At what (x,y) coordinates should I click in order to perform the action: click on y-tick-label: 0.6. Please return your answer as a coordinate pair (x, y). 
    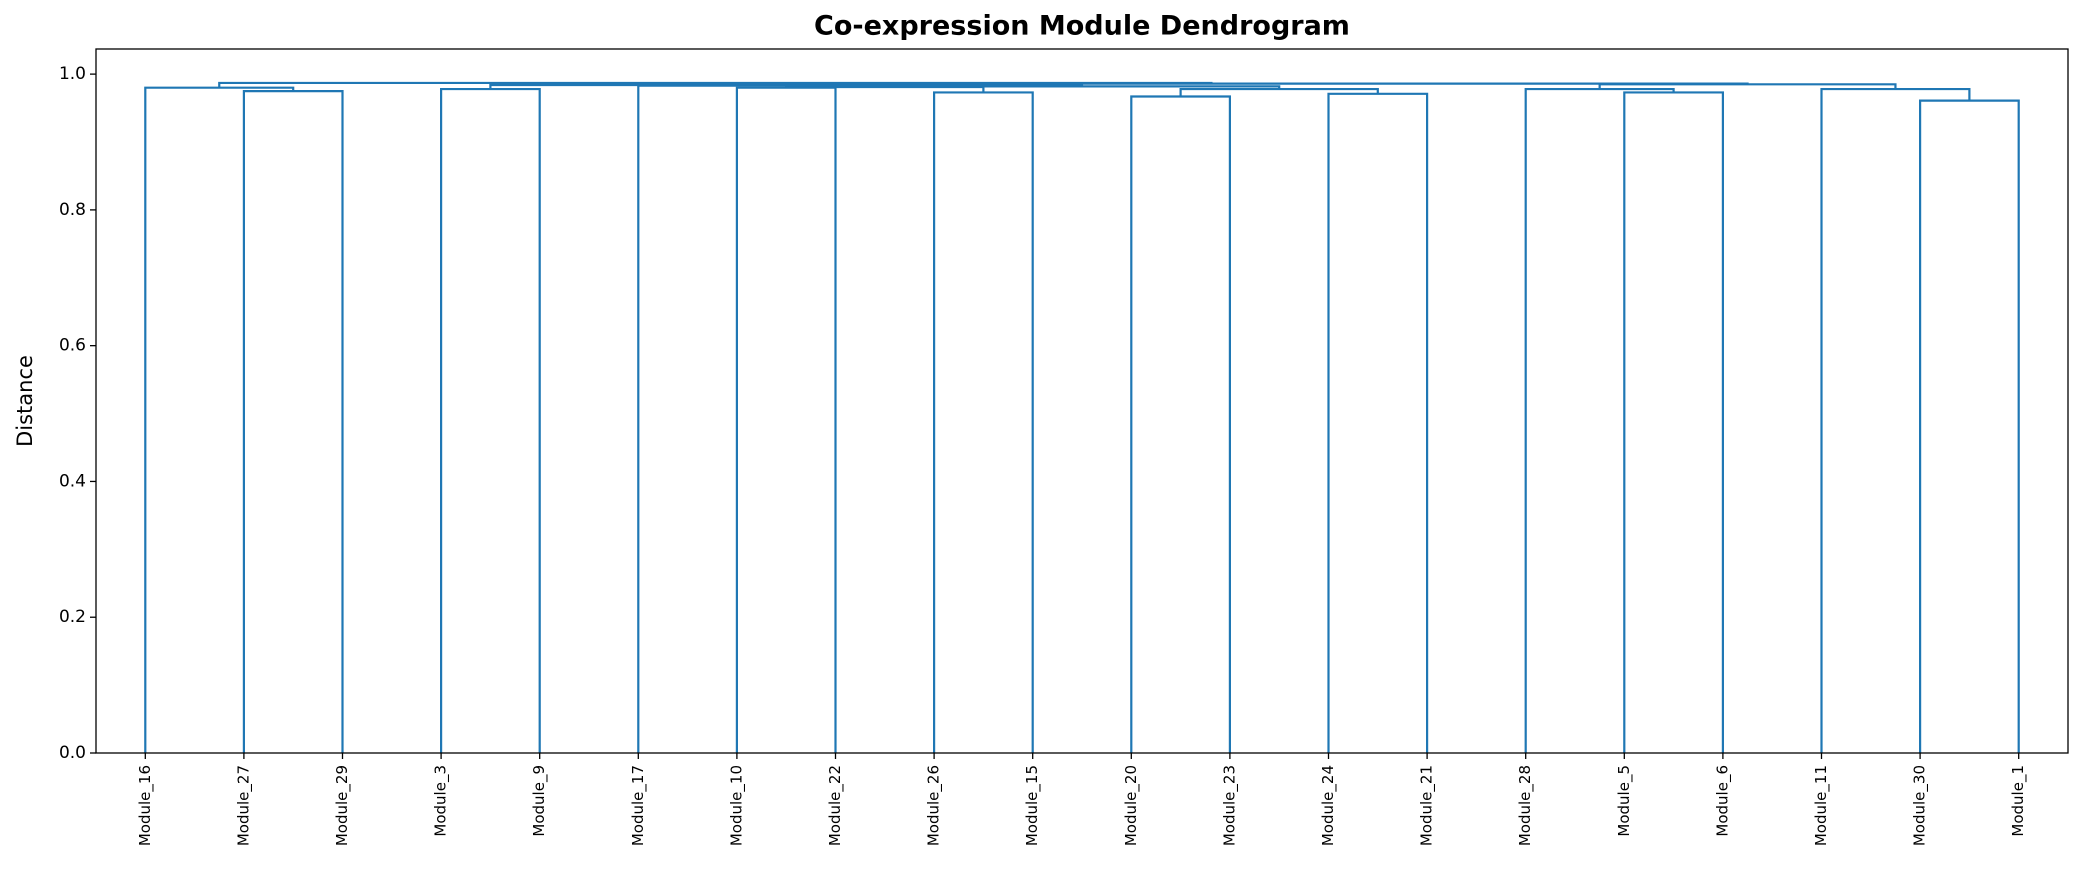
    Looking at the image, I should click on (72, 346).